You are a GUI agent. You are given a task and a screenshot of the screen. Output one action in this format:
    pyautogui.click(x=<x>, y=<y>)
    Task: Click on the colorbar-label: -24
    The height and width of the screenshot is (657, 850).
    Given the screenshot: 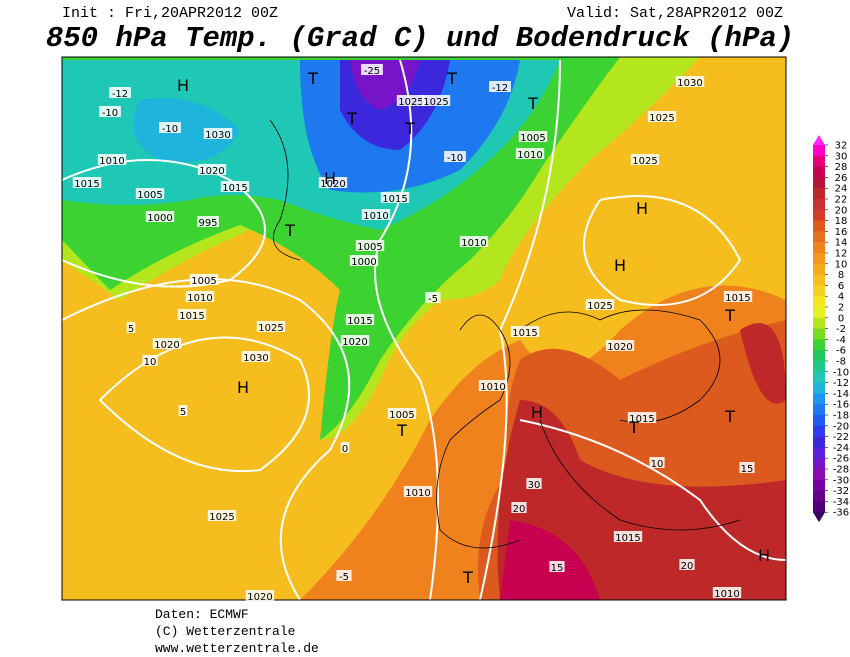 What is the action you would take?
    pyautogui.click(x=841, y=448)
    